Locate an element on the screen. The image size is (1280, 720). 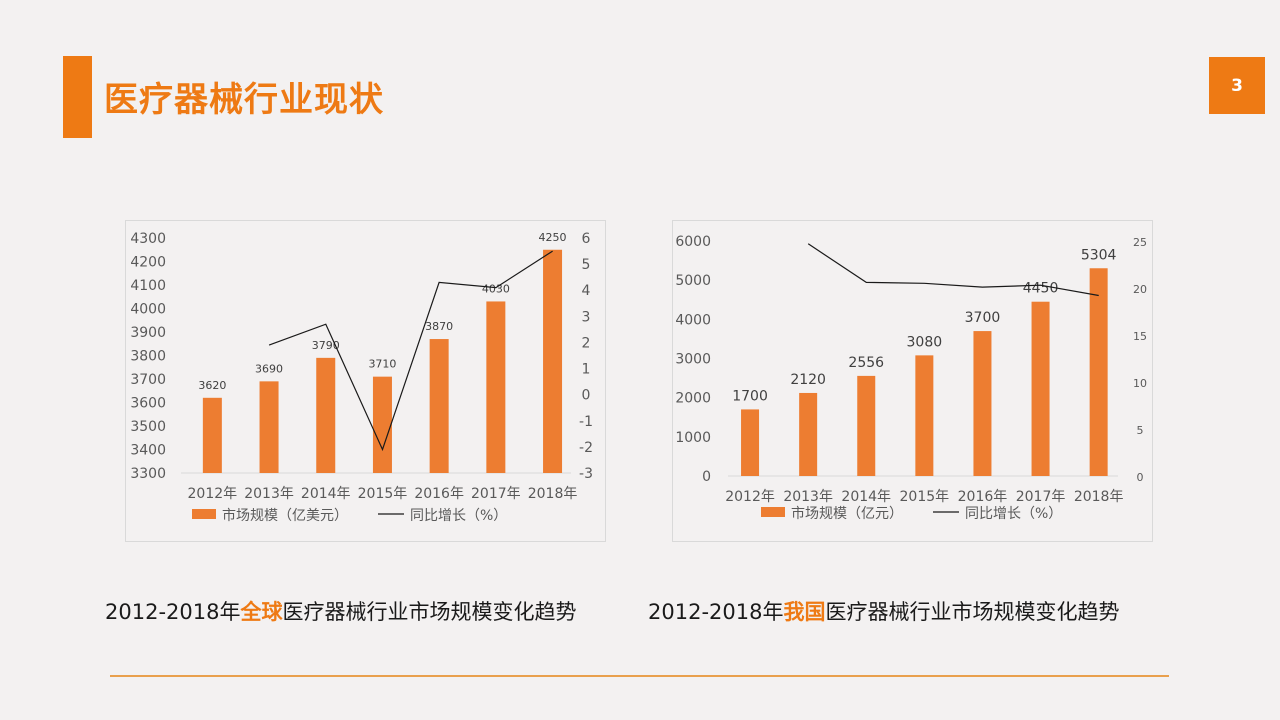
left-axis-tick-label: 3700 is located at coordinates (148, 380).